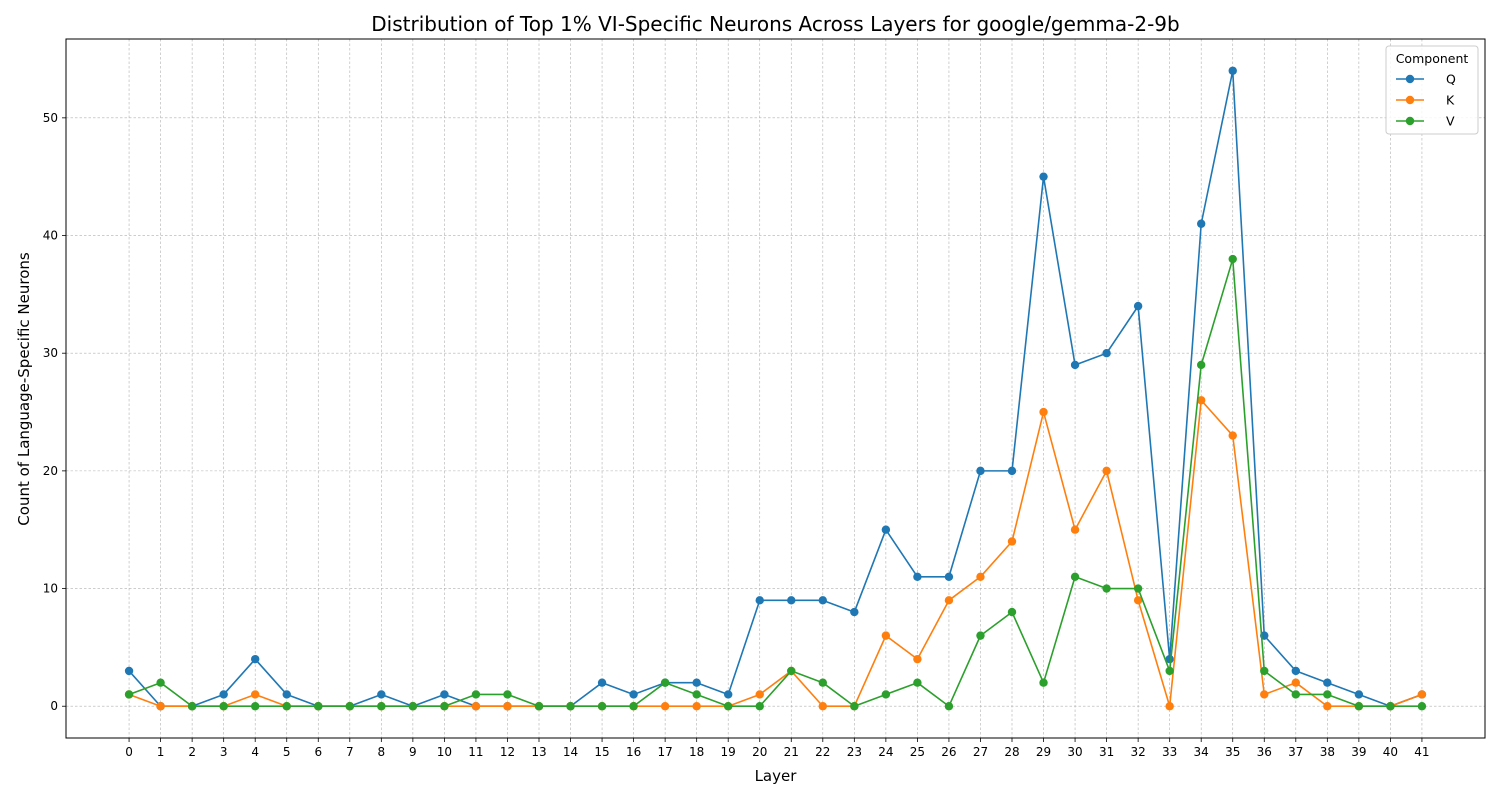  Describe the element at coordinates (255, 752) in the screenshot. I see `x-tick-label: 4` at that location.